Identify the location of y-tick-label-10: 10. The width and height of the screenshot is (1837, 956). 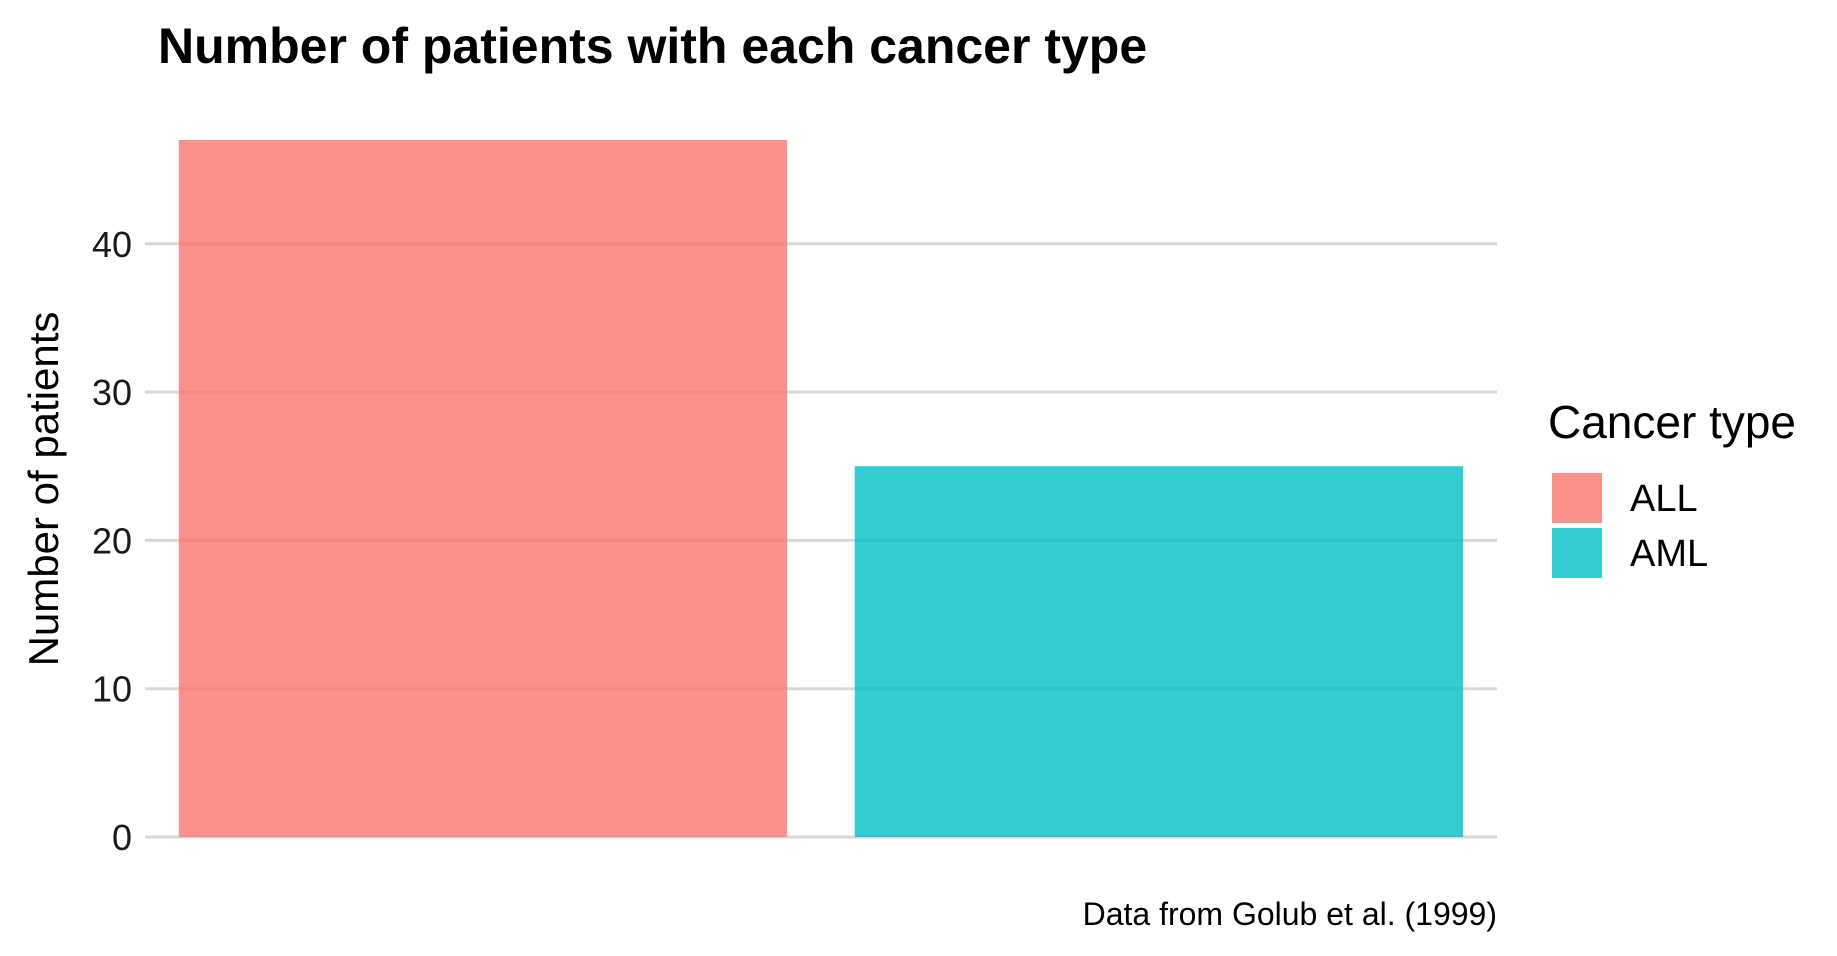
(112, 689).